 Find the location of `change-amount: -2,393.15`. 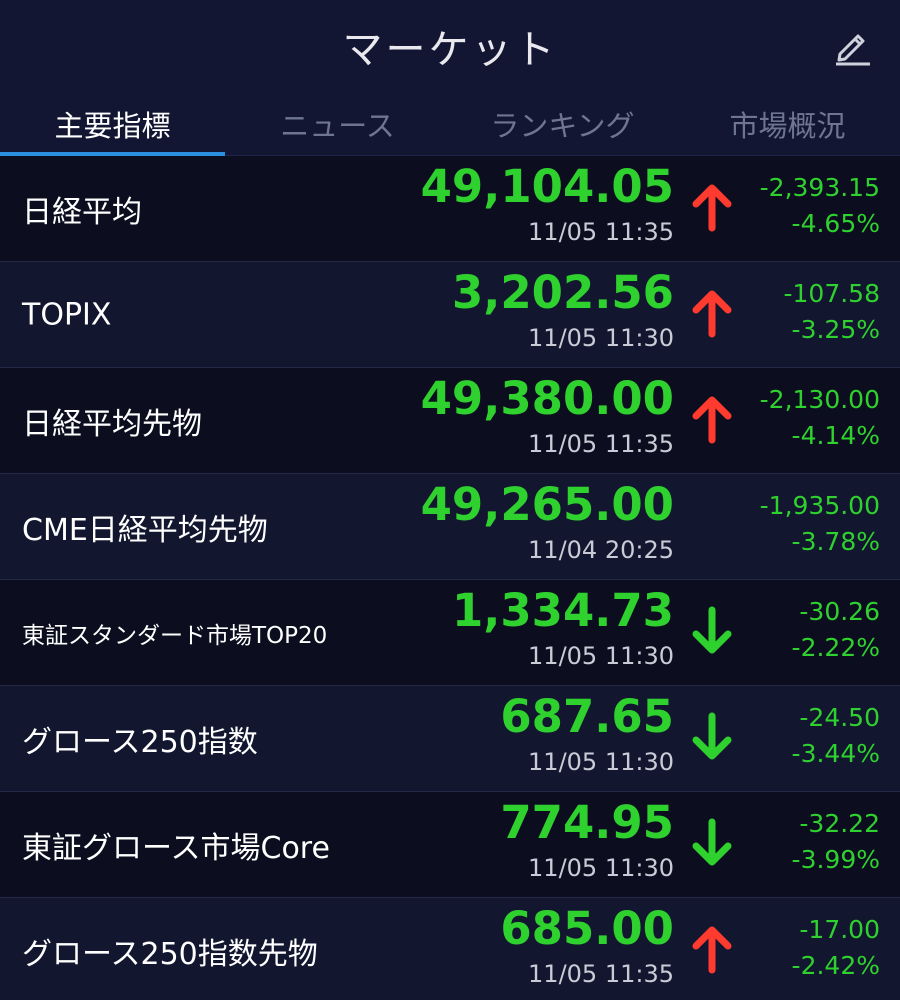

change-amount: -2,393.15 is located at coordinates (819, 187).